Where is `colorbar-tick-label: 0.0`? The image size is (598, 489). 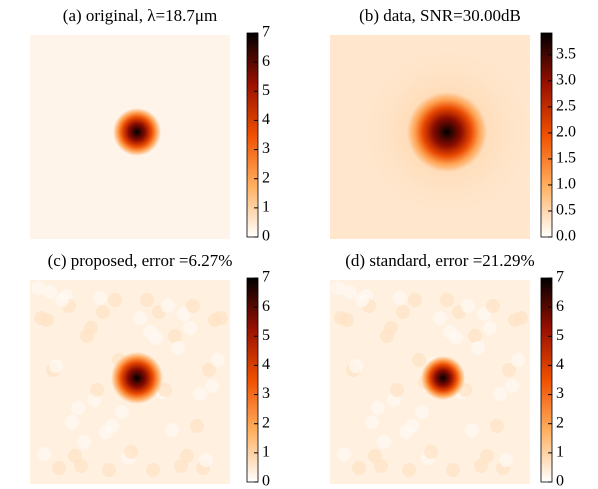 colorbar-tick-label: 0.0 is located at coordinates (566, 236).